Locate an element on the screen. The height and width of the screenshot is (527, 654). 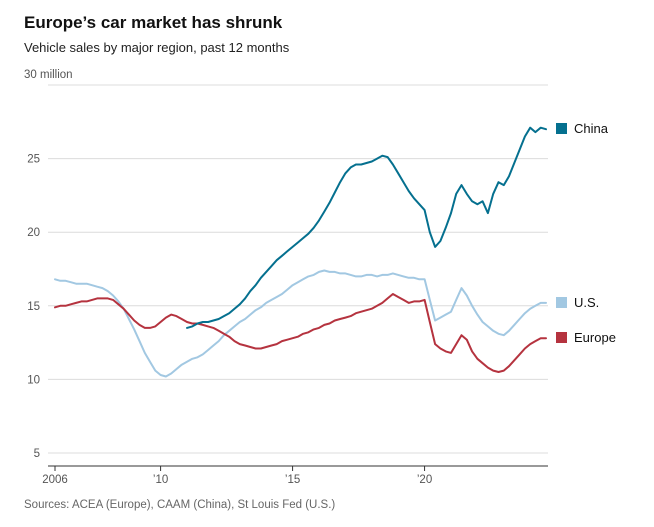
europe-color-swatch is located at coordinates (561, 338).